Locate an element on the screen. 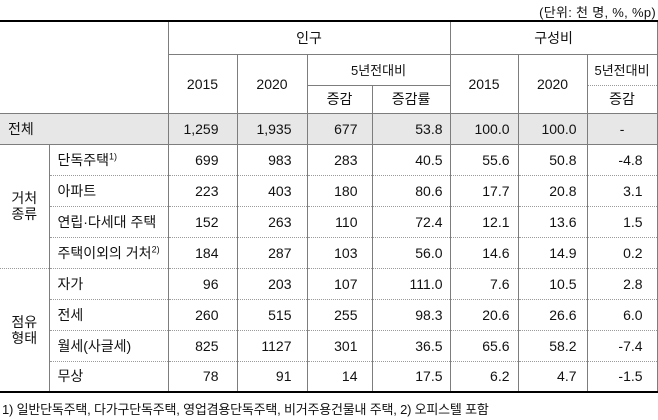 This screenshot has width=658, height=420. value-cell: 287 is located at coordinates (271, 253).